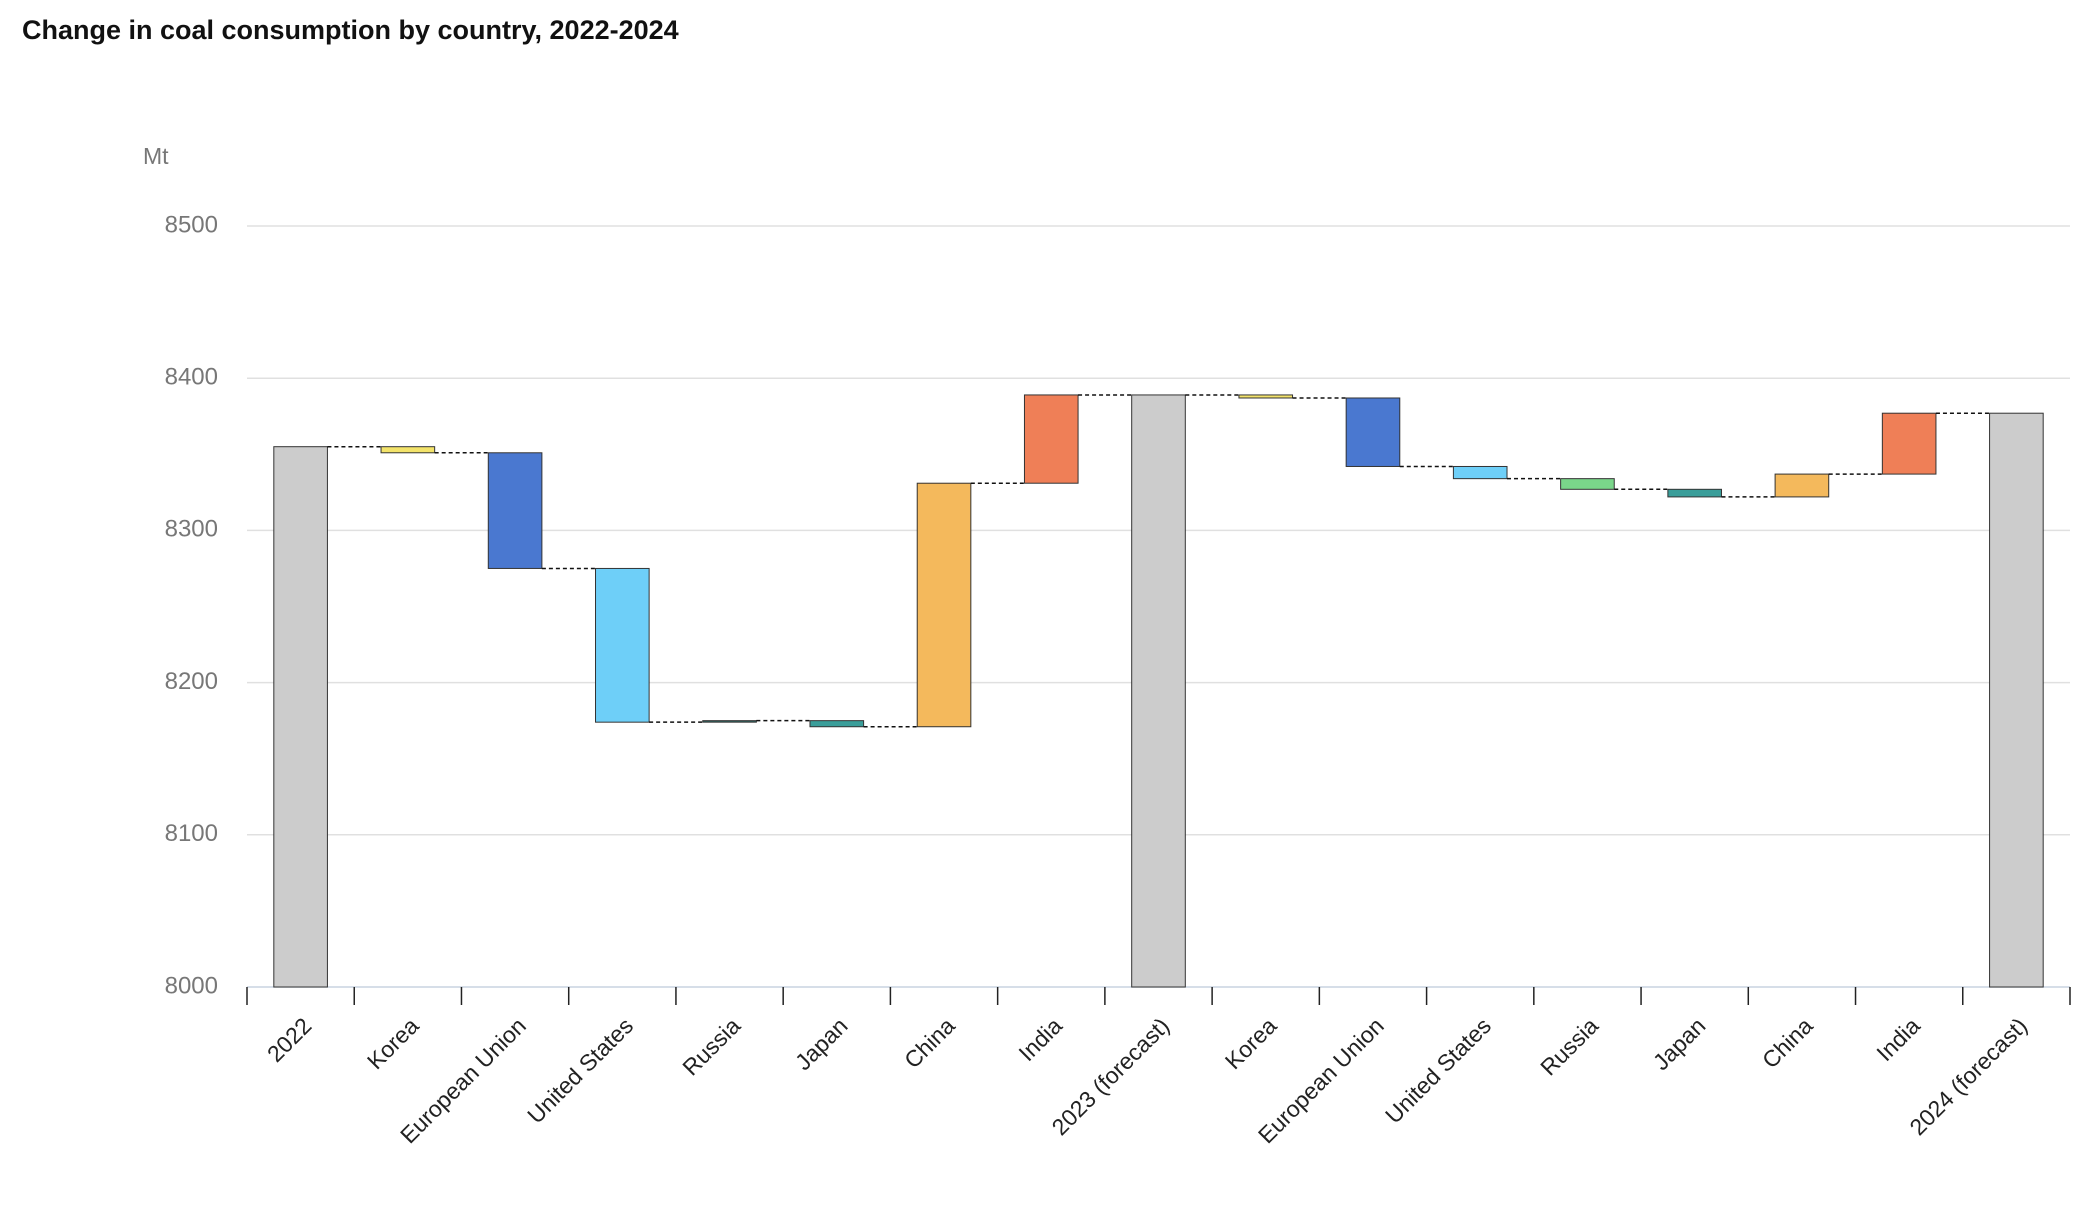  Describe the element at coordinates (191, 681) in the screenshot. I see `y-tick-label: 8200` at that location.